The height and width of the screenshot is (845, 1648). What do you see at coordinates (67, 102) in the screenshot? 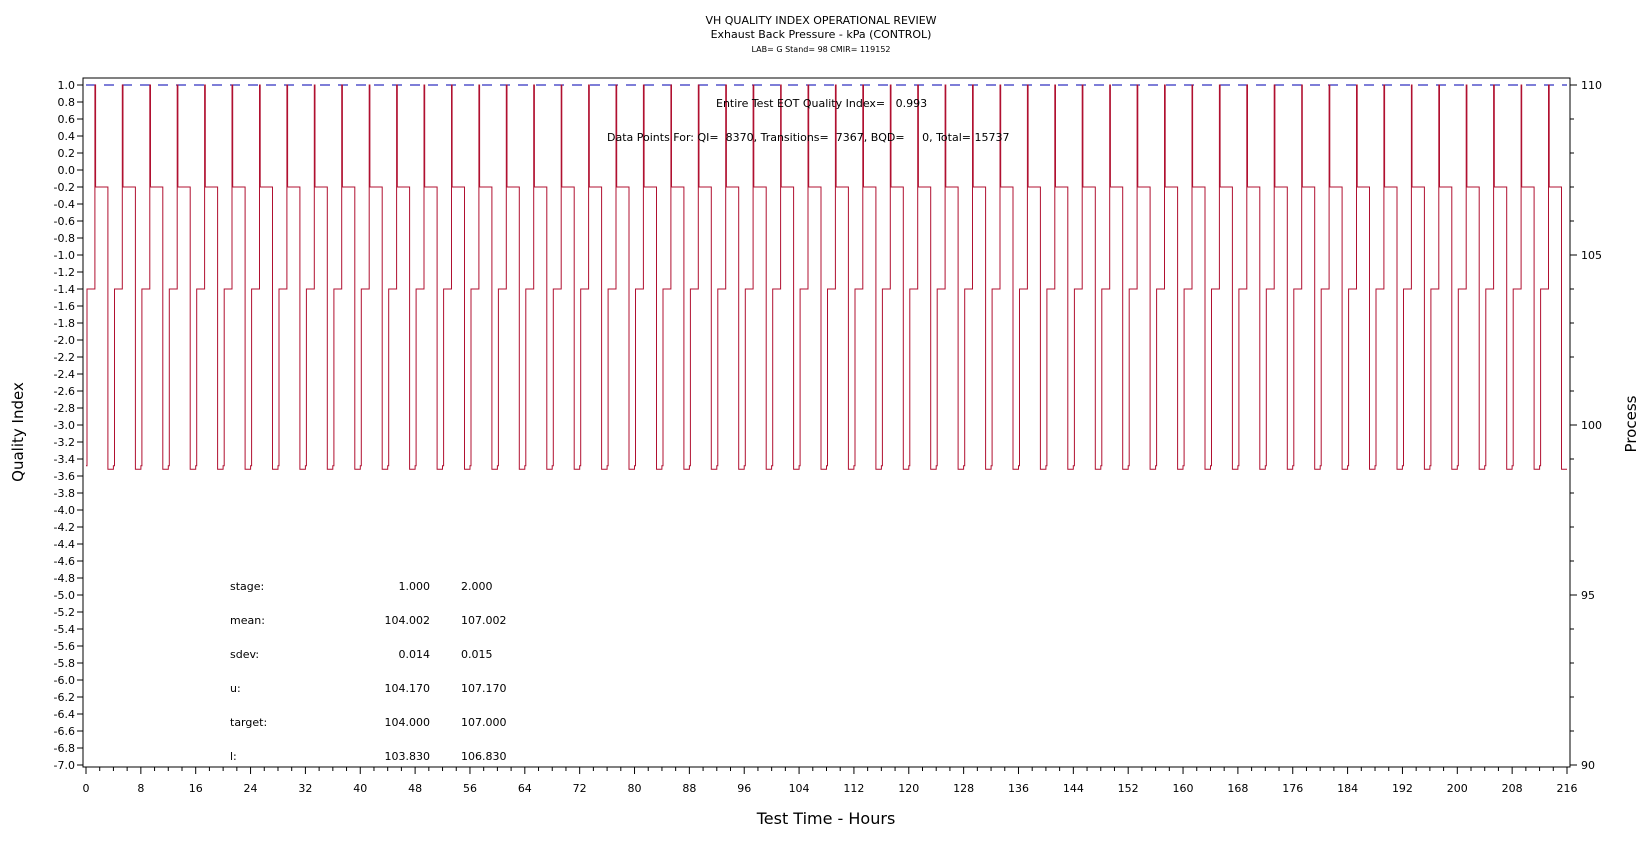
I see `y-left-tick-label: 0.8` at bounding box center [67, 102].